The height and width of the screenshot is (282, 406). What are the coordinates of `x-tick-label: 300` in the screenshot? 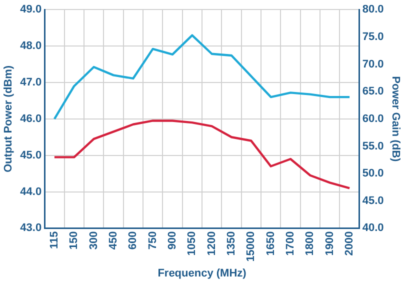 It's located at (94, 240).